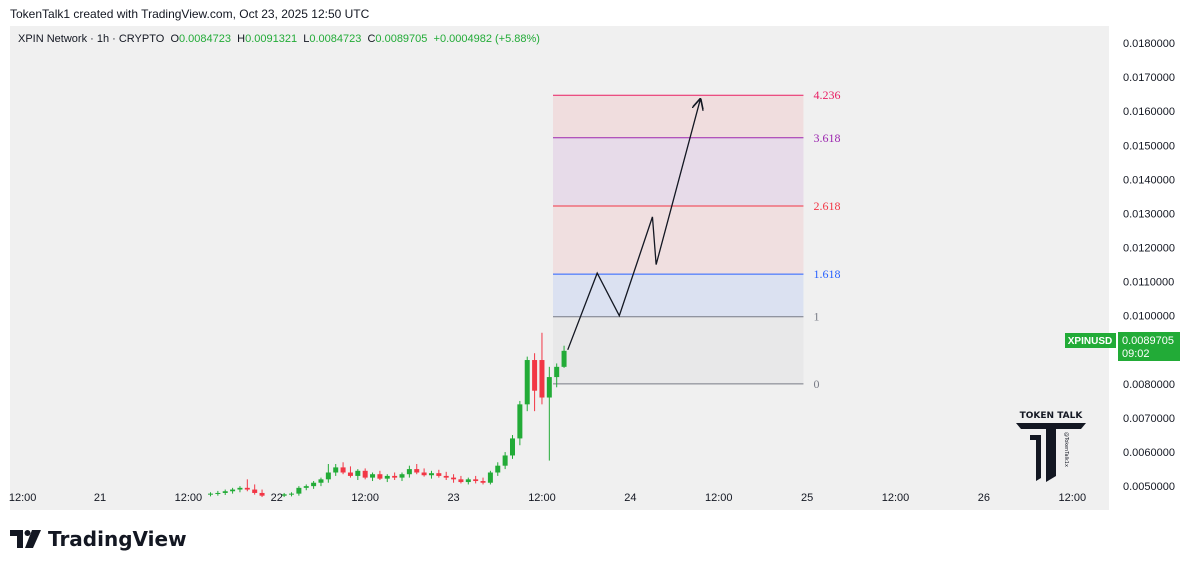 The image size is (1200, 567). I want to click on x-tick-label: 26, so click(984, 498).